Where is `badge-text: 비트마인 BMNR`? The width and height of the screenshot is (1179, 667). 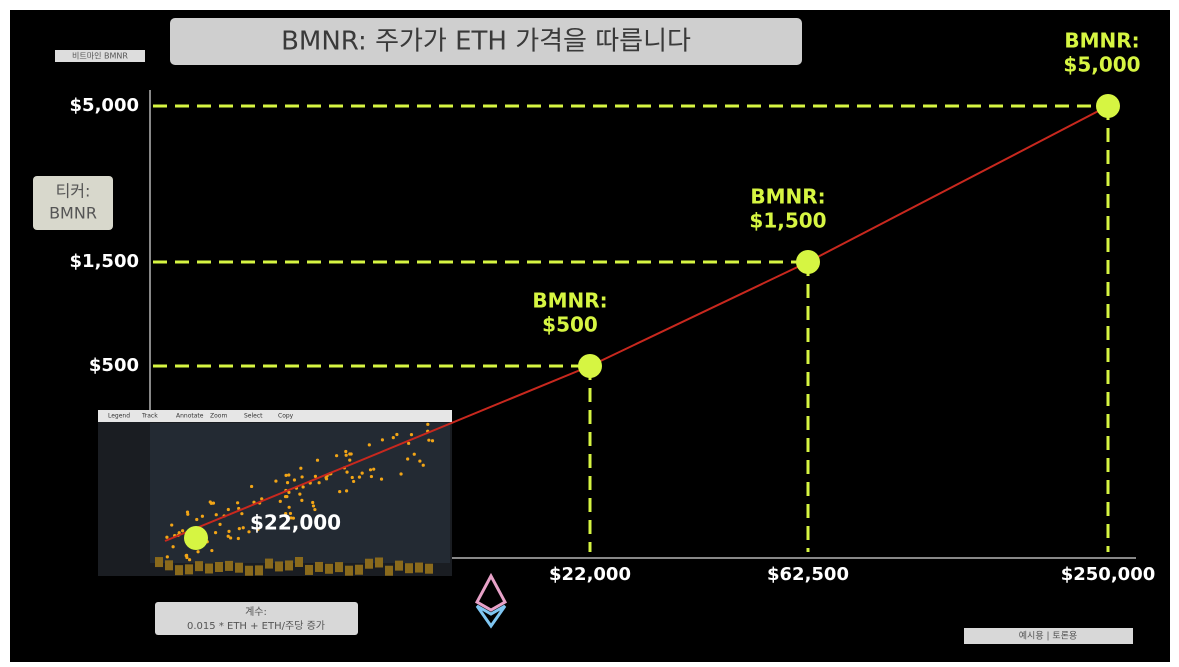
badge-text: 비트마인 BMNR is located at coordinates (100, 56).